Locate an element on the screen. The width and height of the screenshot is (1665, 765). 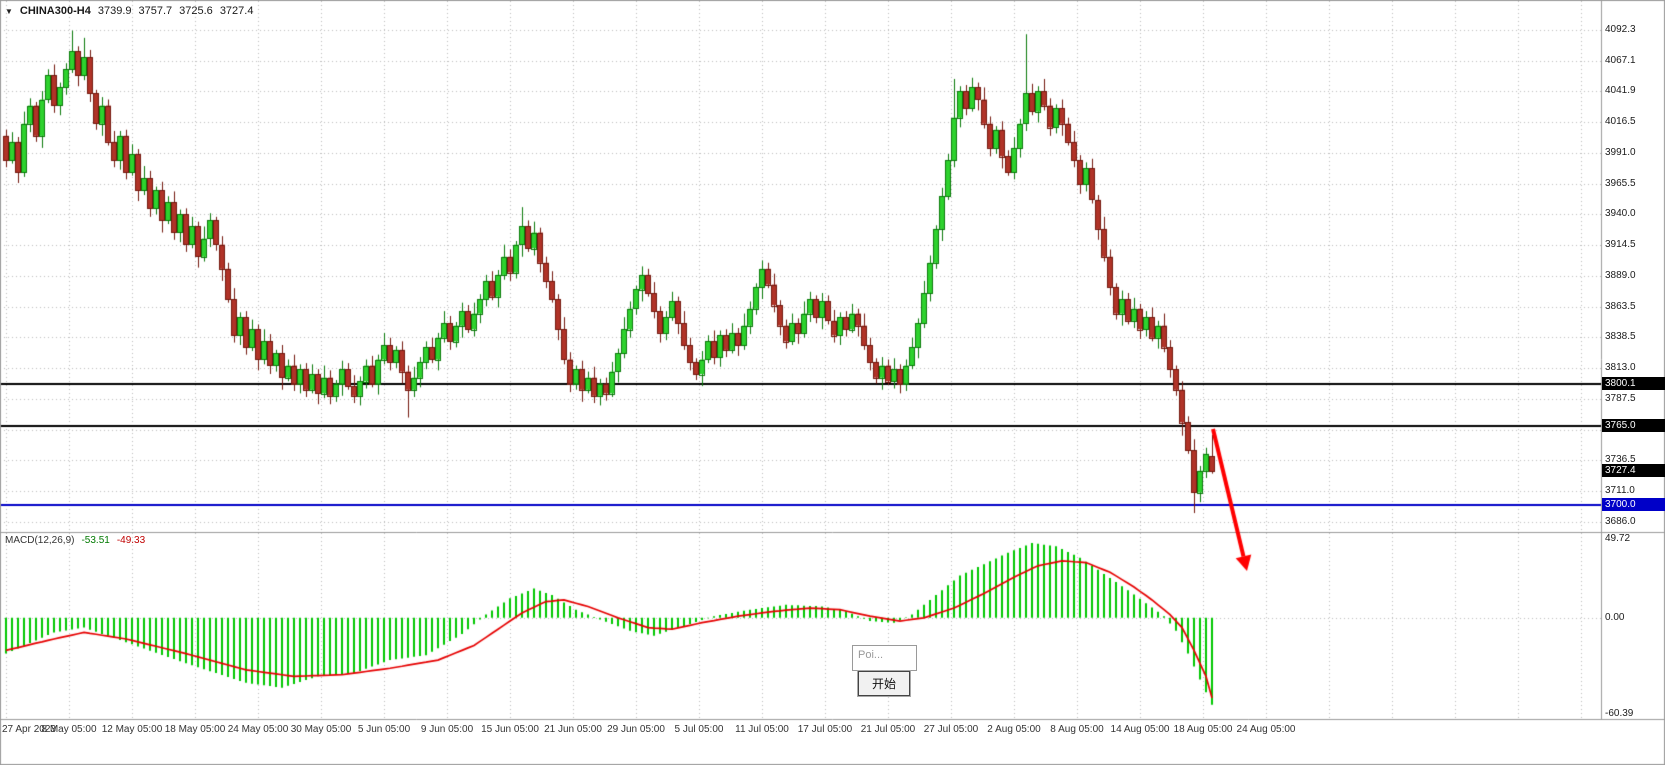
start-button: 开始 is located at coordinates (884, 683).